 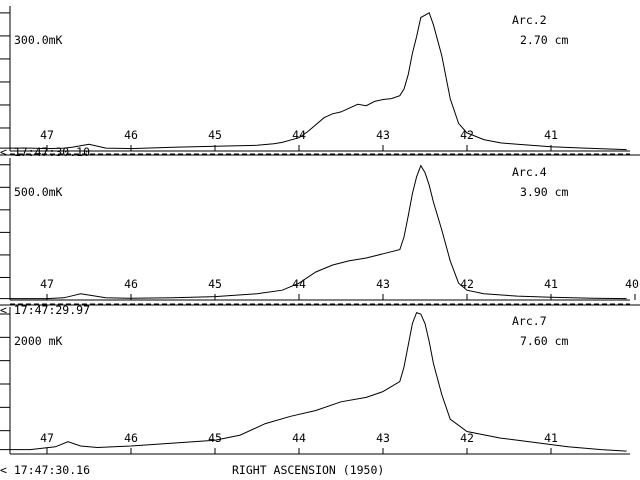 What do you see at coordinates (38, 40) in the screenshot?
I see `scale-label: 300.0mK` at bounding box center [38, 40].